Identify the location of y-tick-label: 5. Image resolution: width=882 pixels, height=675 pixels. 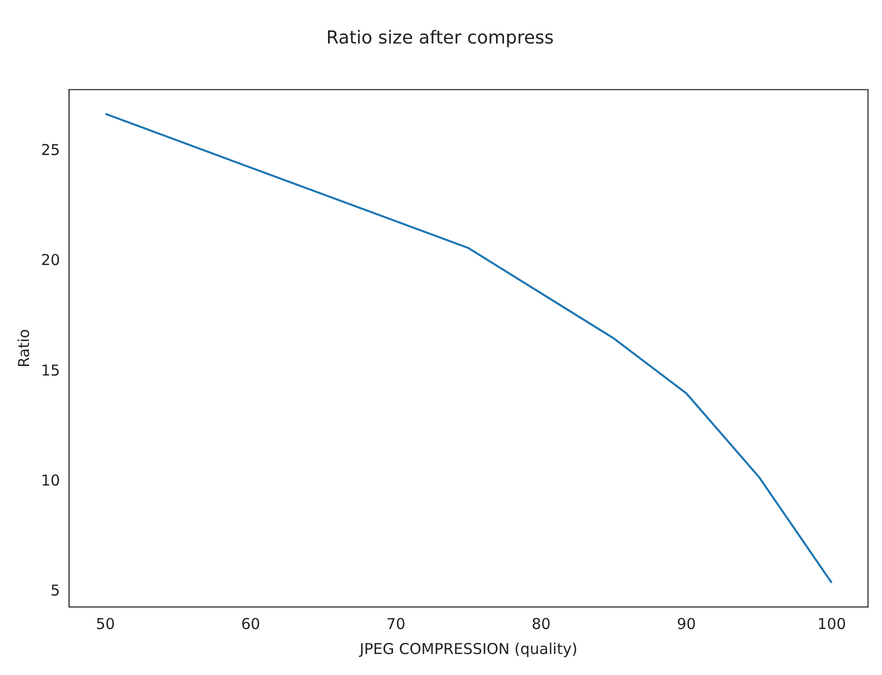
(55, 590).